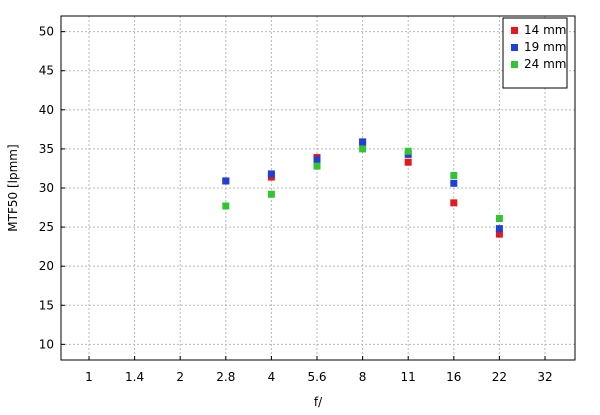  What do you see at coordinates (46, 149) in the screenshot?
I see `y-tick-label: 35` at bounding box center [46, 149].